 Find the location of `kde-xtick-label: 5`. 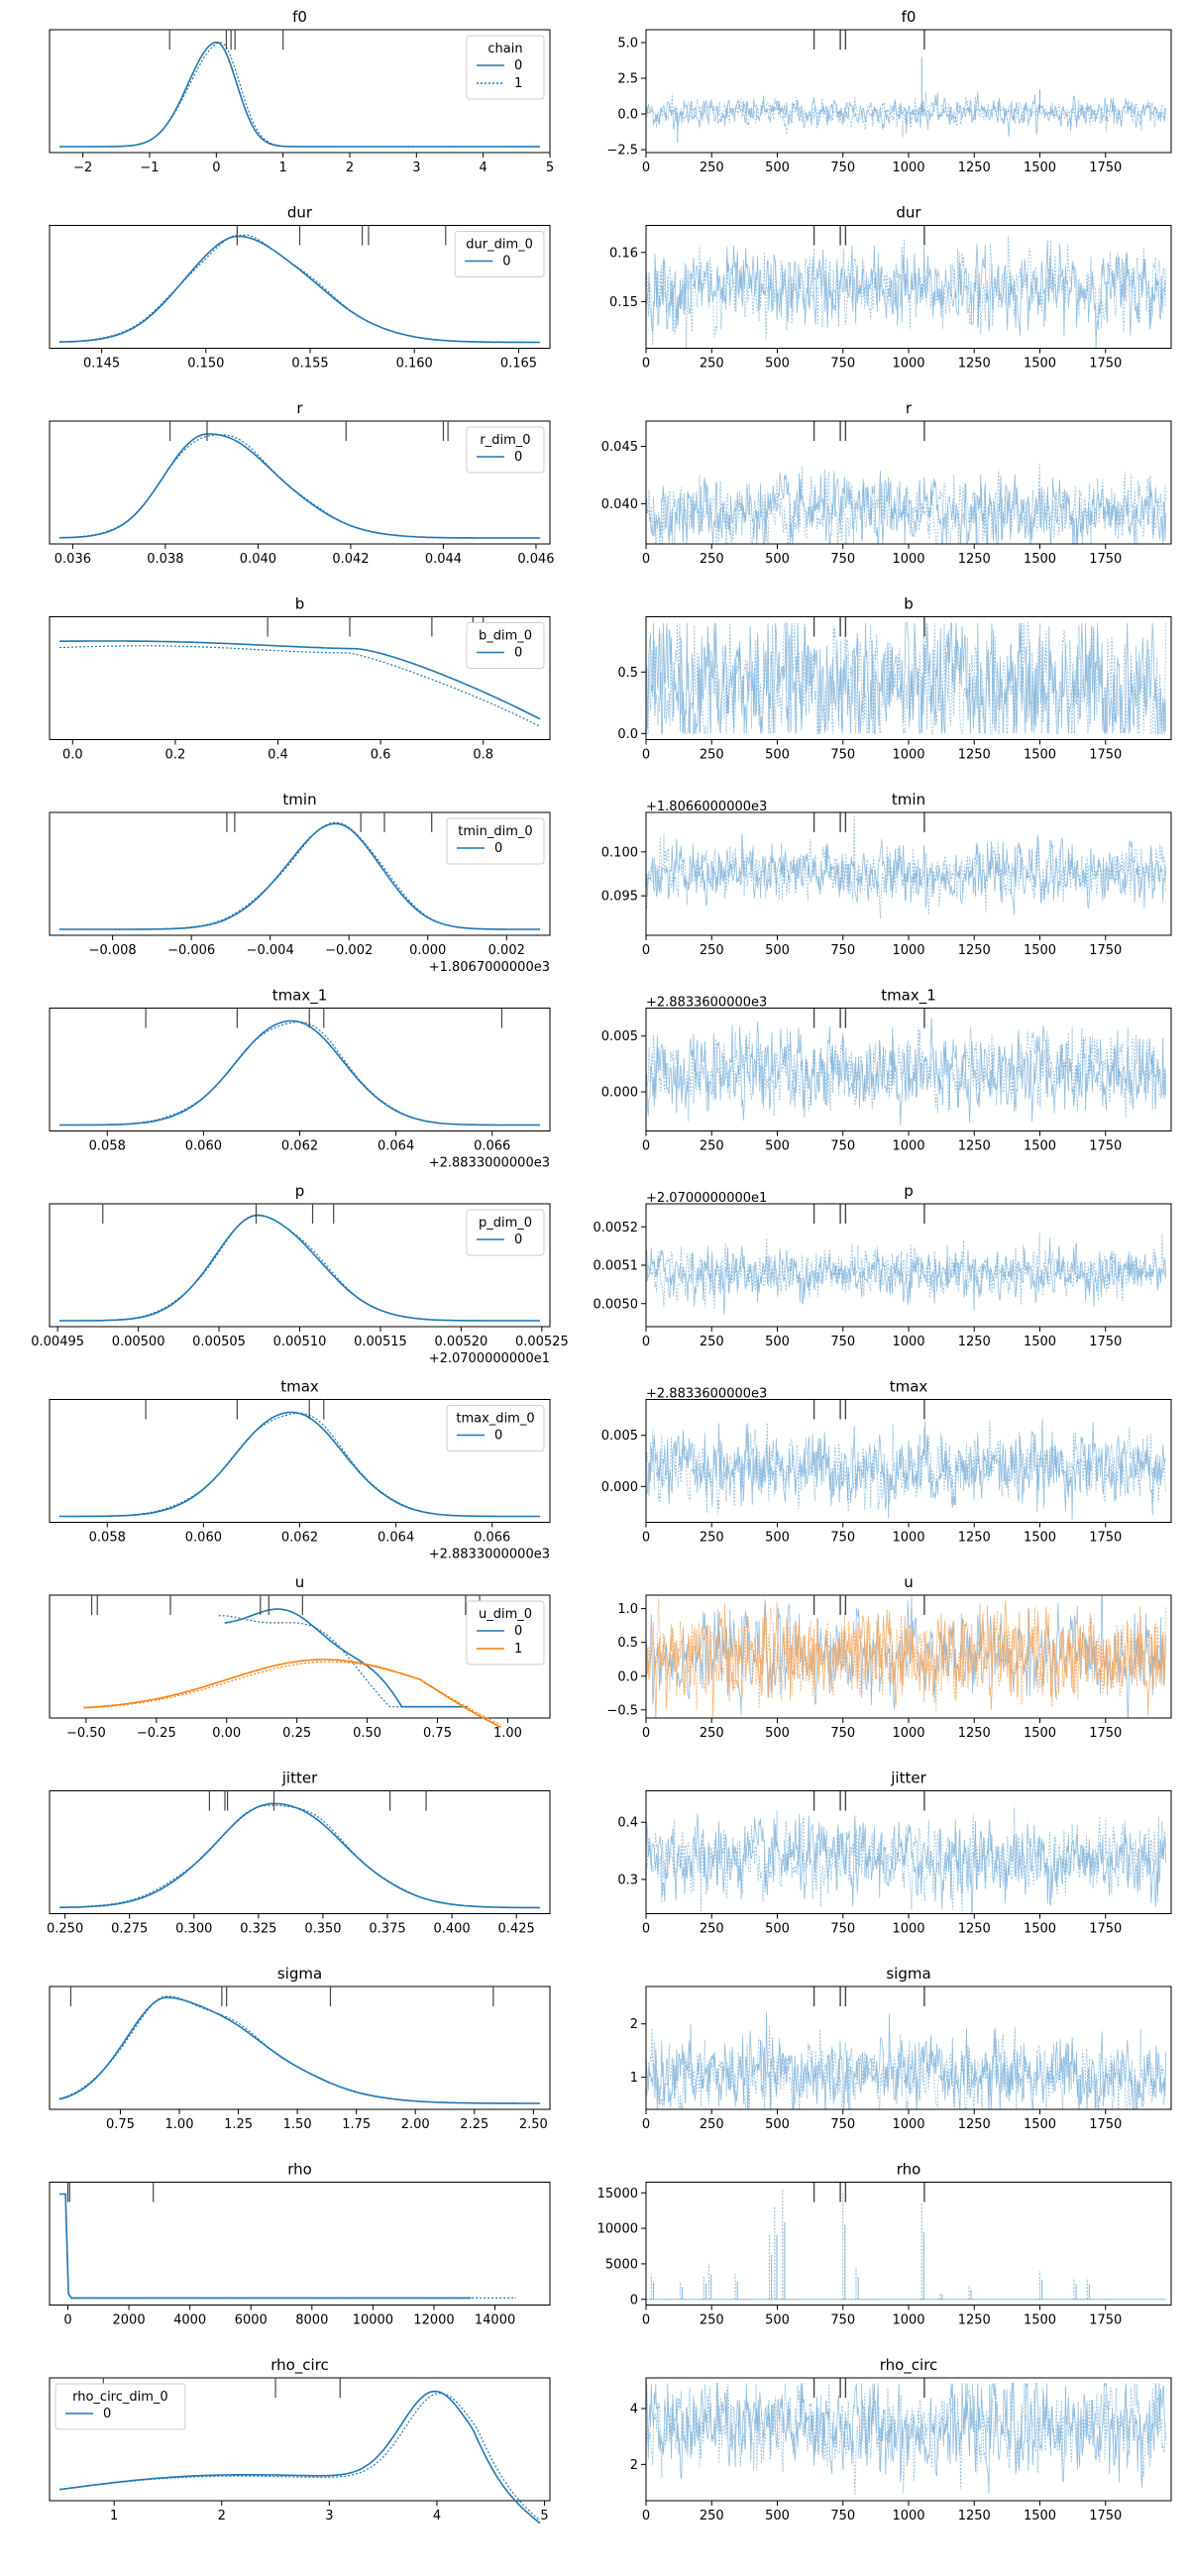

kde-xtick-label: 5 is located at coordinates (550, 168).